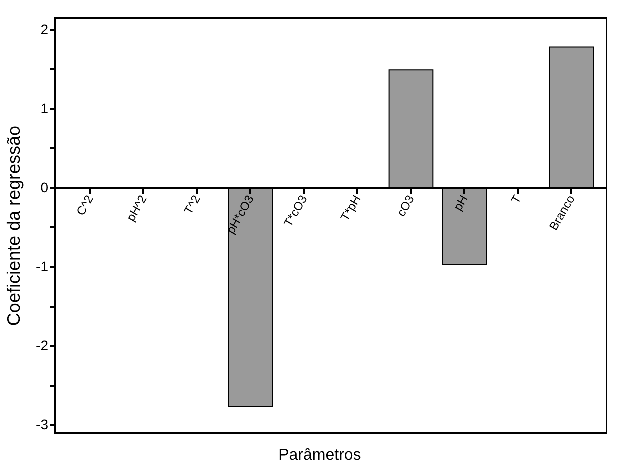 The height and width of the screenshot is (476, 628). I want to click on x-tick-label: T^2, so click(192, 204).